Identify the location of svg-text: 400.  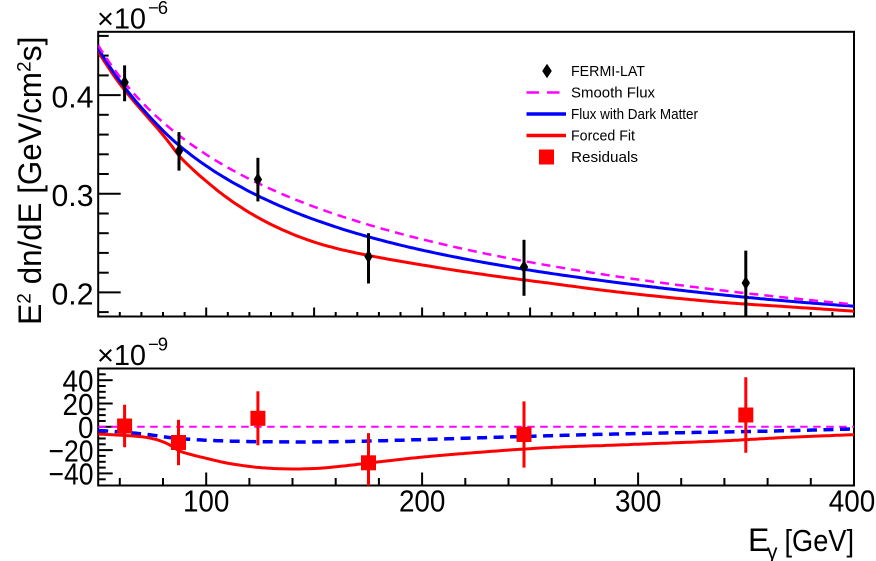
(852, 501).